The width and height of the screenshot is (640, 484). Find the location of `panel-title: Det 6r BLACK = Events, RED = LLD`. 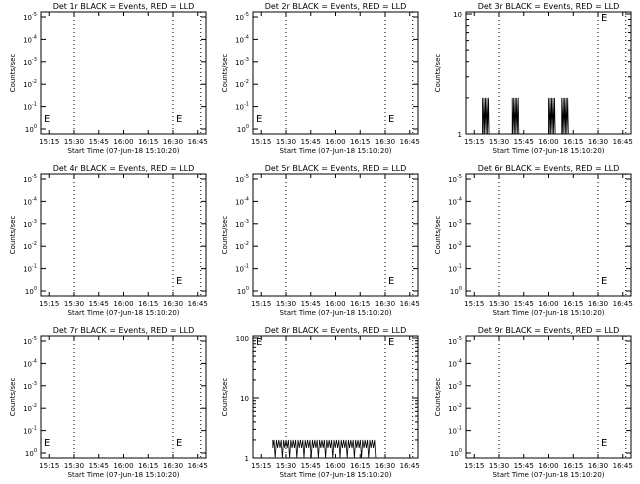

panel-title: Det 6r BLACK = Events, RED = LLD is located at coordinates (549, 168).